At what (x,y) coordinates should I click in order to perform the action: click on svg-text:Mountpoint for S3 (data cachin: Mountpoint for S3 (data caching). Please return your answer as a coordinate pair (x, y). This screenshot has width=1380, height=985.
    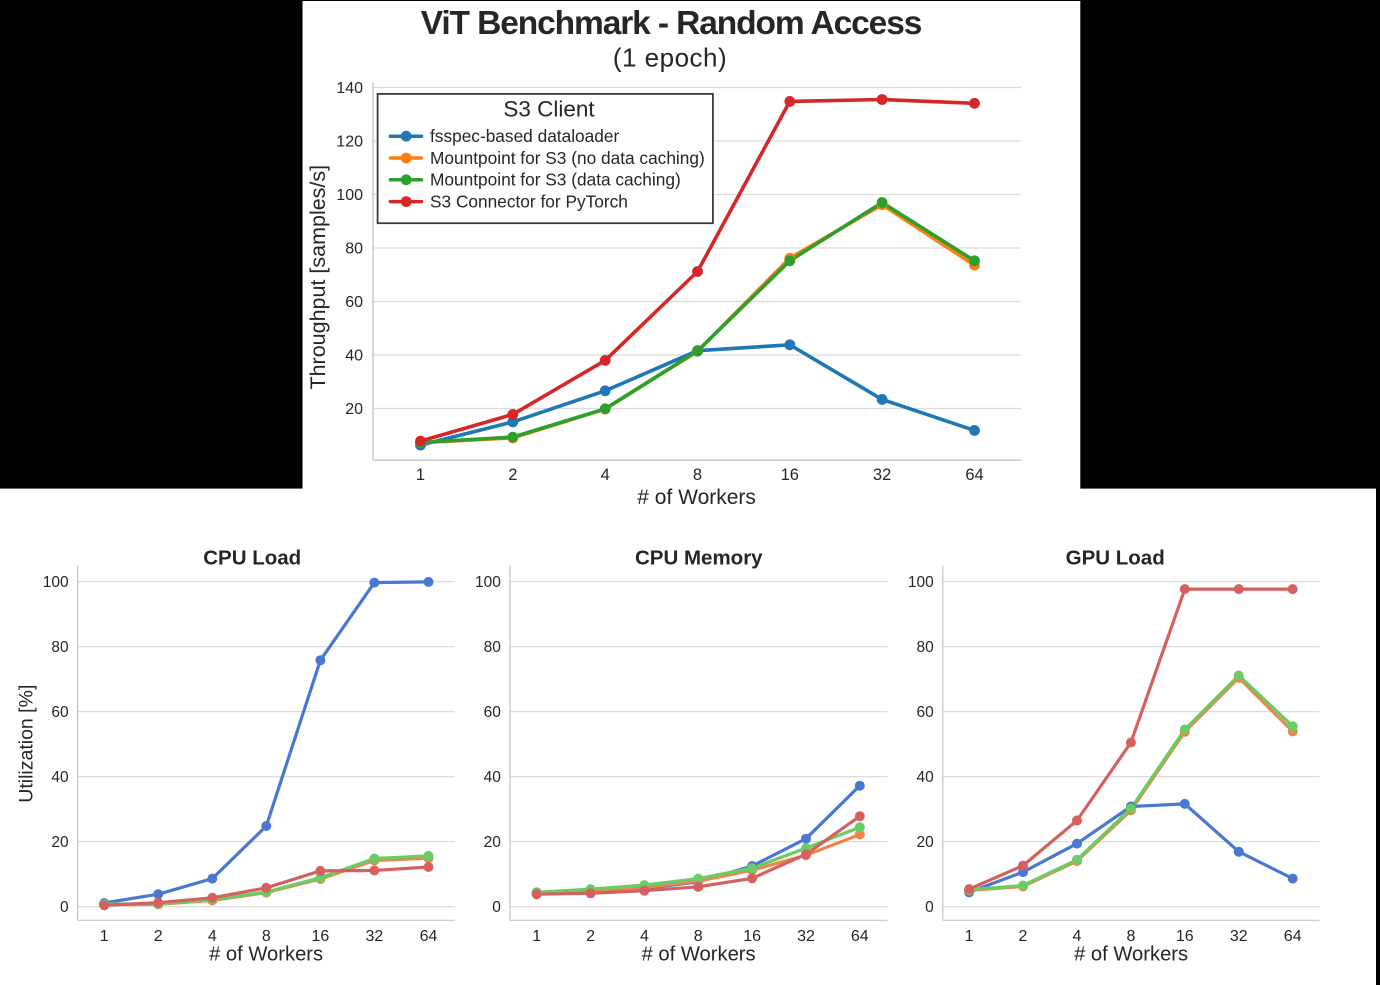
    Looking at the image, I should click on (555, 180).